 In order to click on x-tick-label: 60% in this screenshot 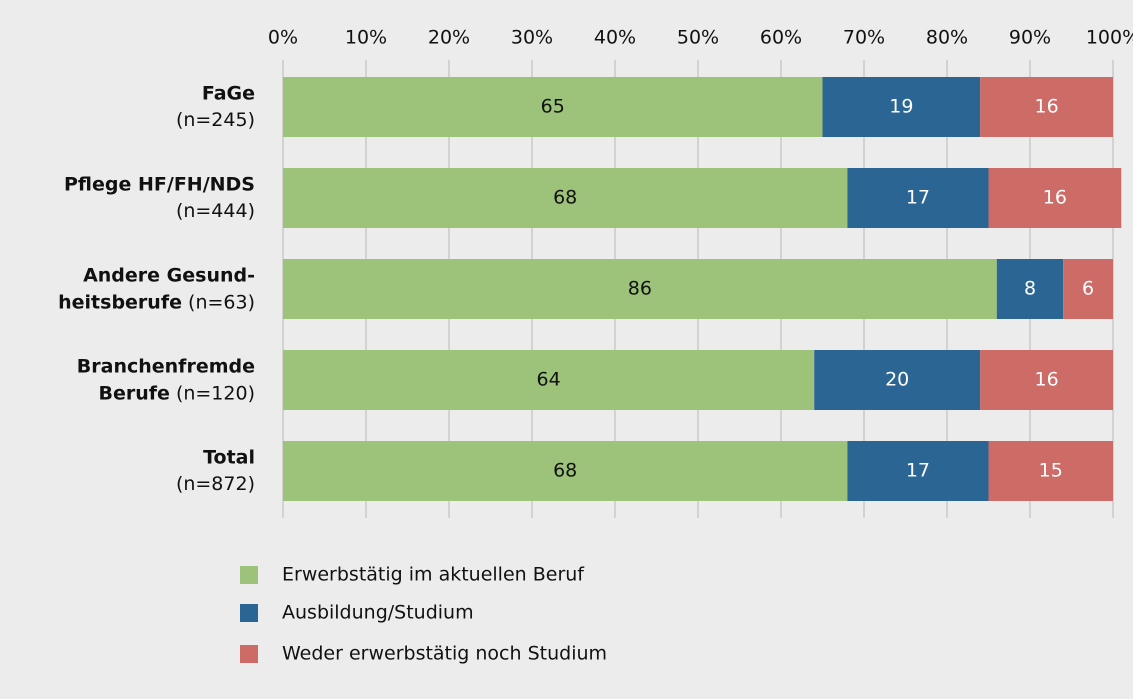, I will do `click(781, 38)`.